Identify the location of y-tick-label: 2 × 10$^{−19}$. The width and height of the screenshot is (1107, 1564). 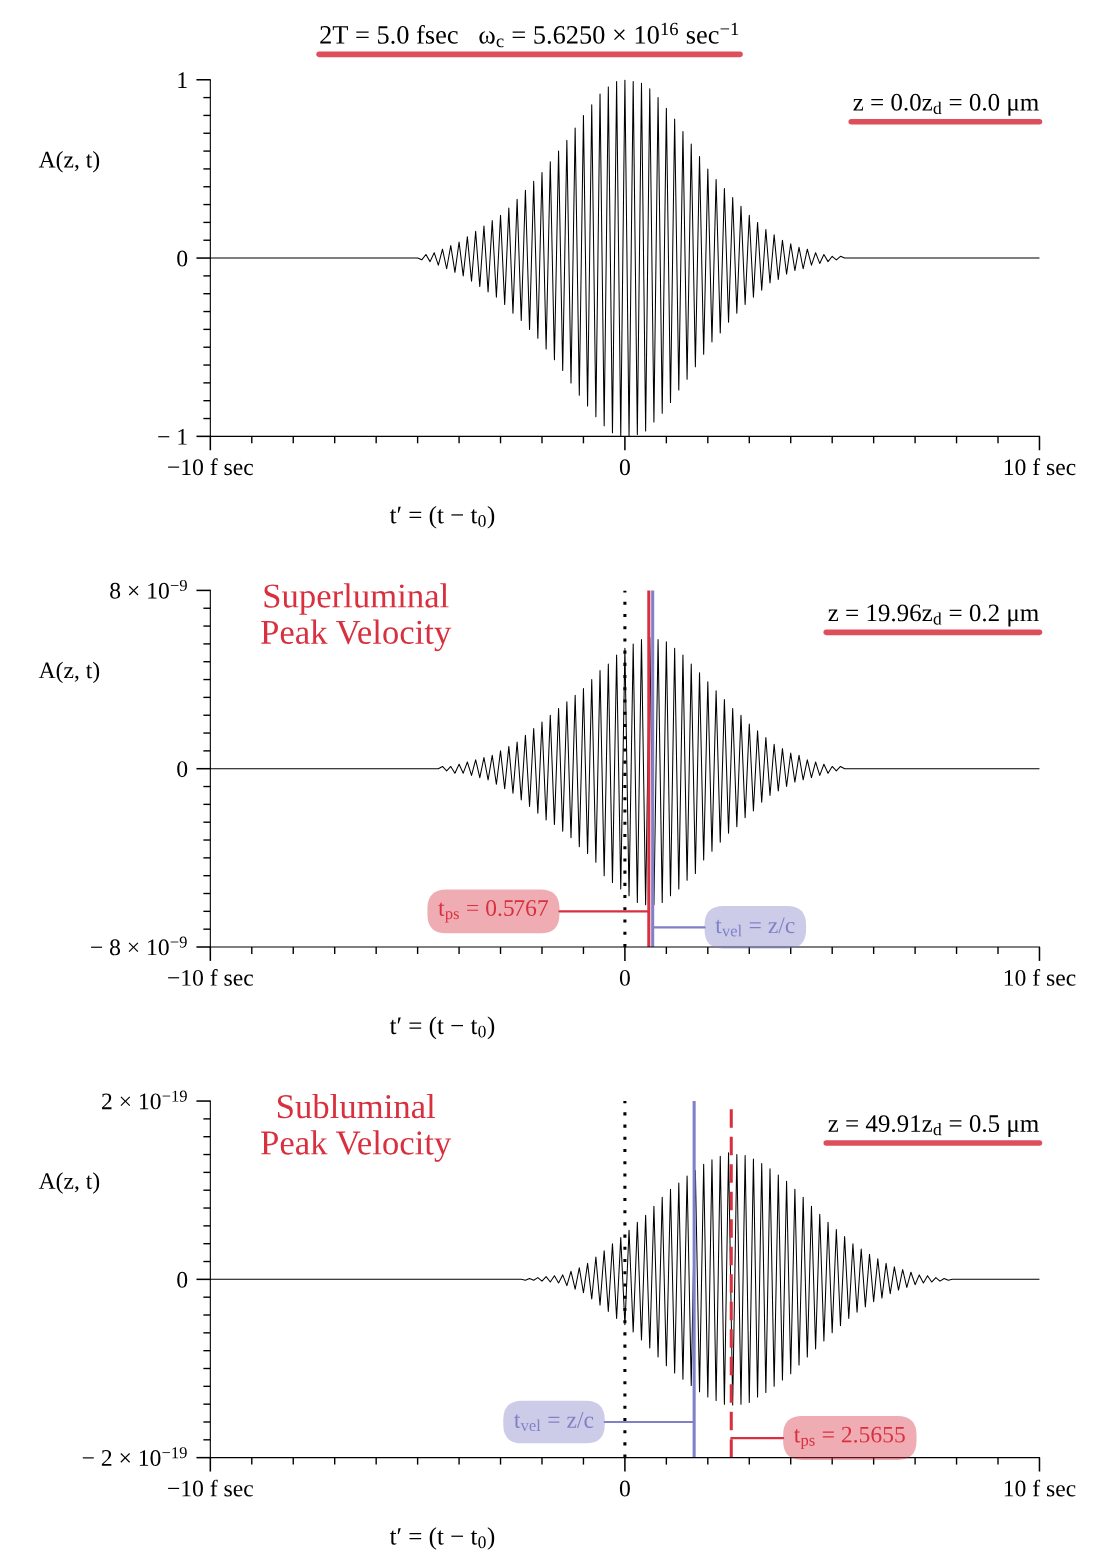
(144, 1100).